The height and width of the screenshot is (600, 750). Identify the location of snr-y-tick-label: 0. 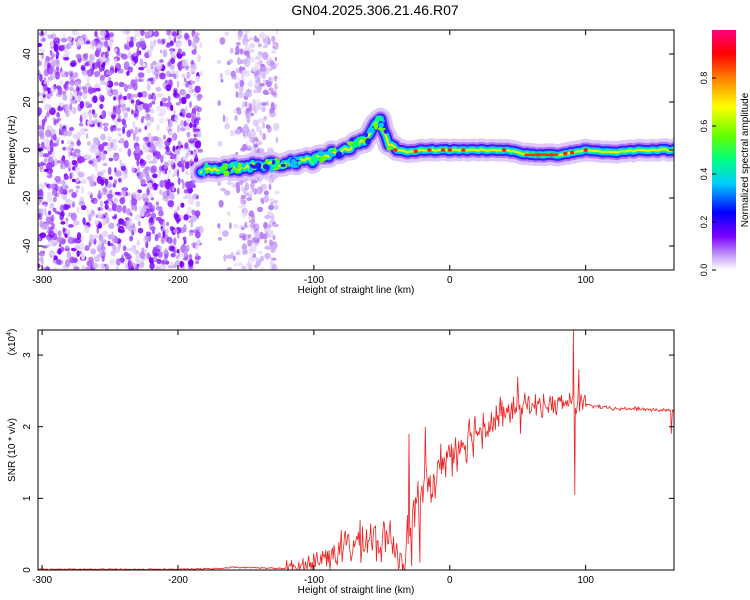
(27, 570).